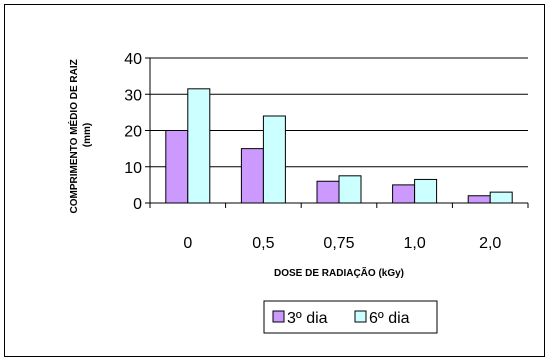 Image resolution: width=551 pixels, height=363 pixels. Describe the element at coordinates (187, 243) in the screenshot. I see `x-tick-label: 0` at that location.